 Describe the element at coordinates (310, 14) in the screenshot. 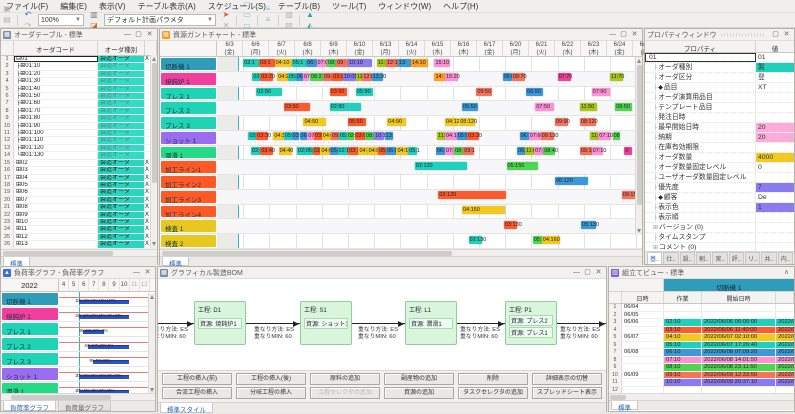

I see `load-graph-shortcut-icon: ▲` at that location.